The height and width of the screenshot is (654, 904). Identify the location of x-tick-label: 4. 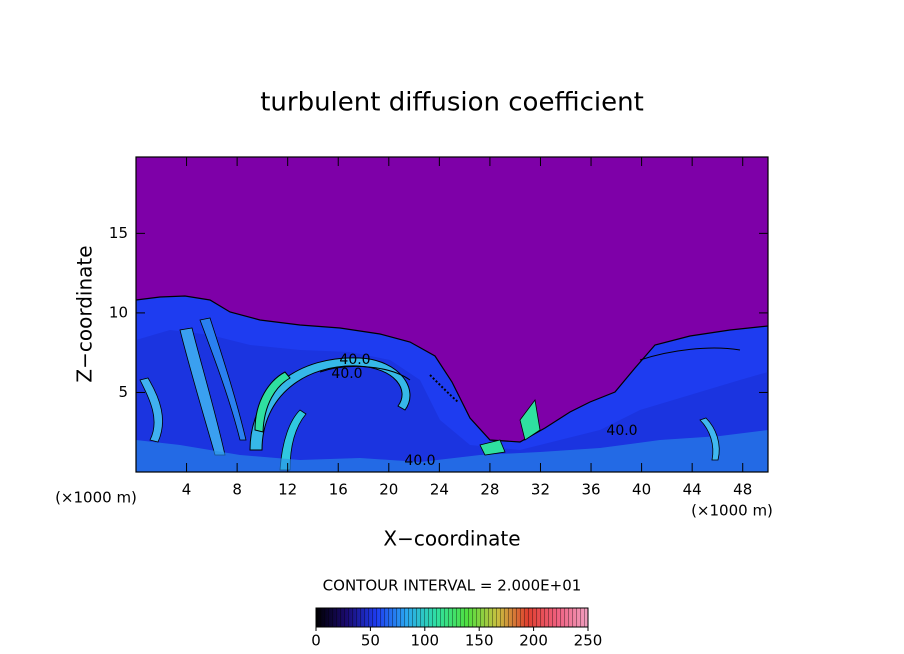
(187, 490).